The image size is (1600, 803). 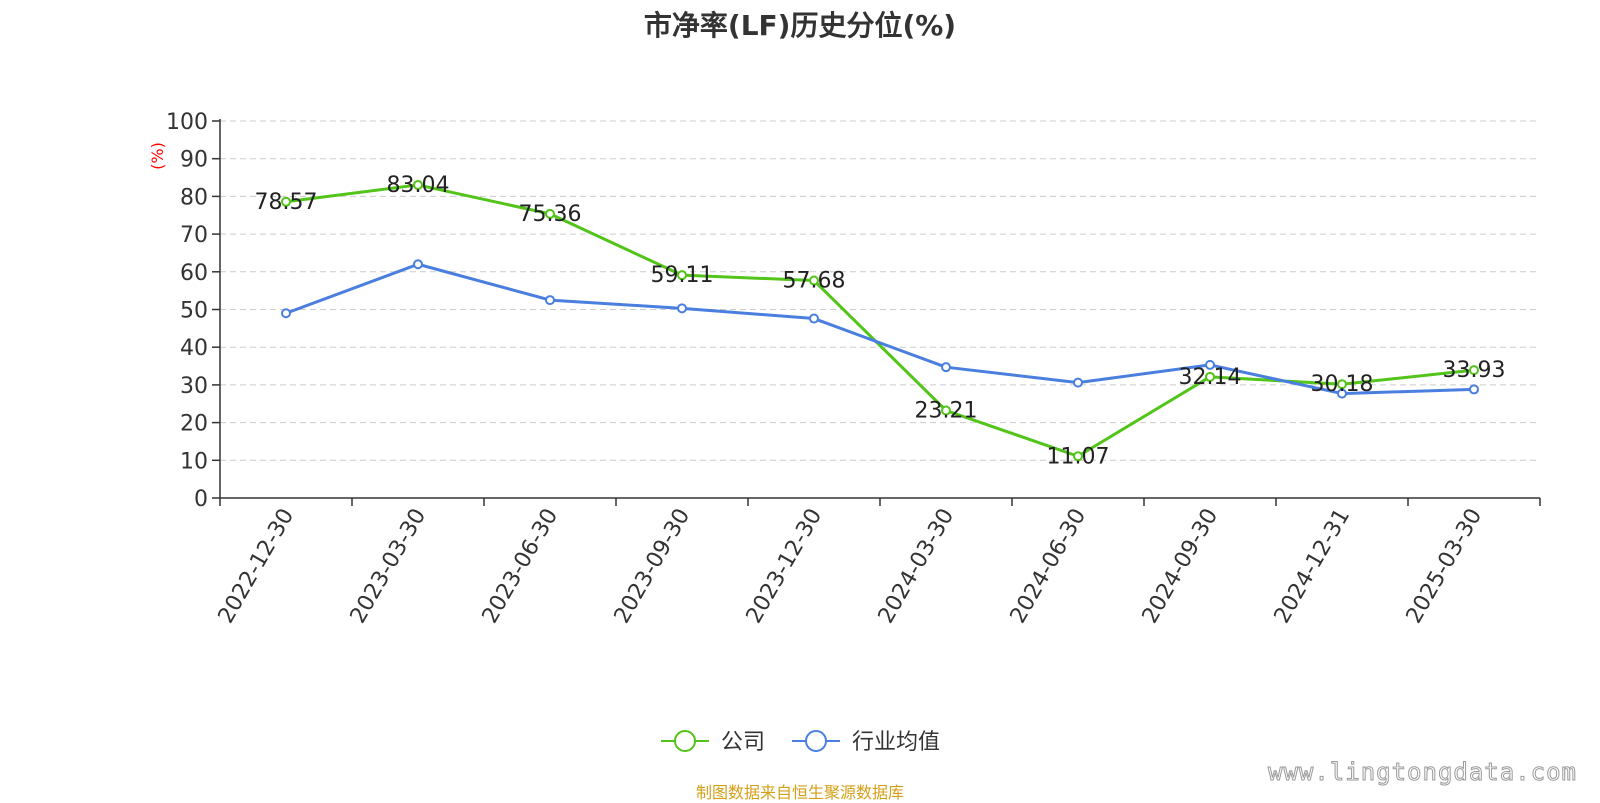 What do you see at coordinates (896, 742) in the screenshot?
I see `legend-label: 行业均值` at bounding box center [896, 742].